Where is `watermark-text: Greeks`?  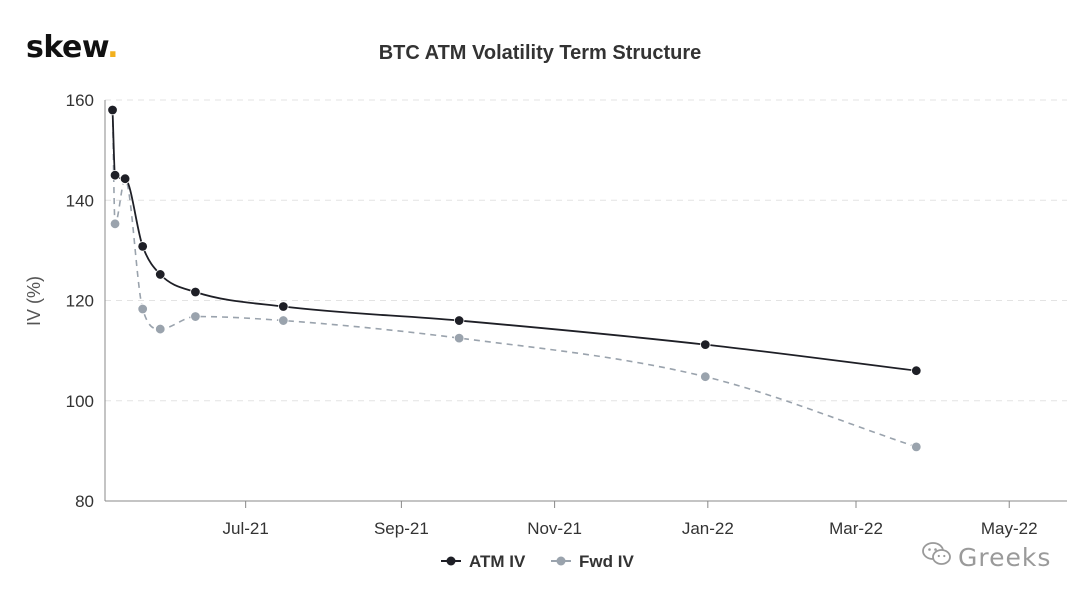
watermark-text: Greeks is located at coordinates (1005, 557).